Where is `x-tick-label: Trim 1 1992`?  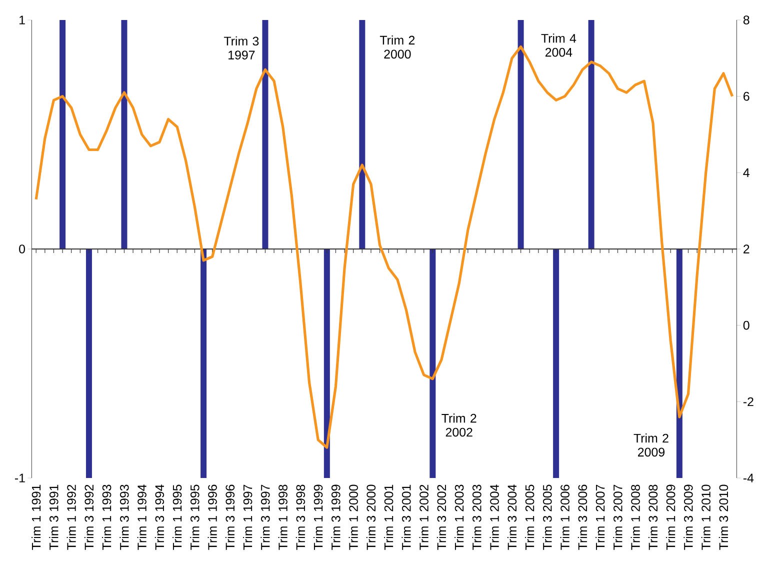 x-tick-label: Trim 1 1992 is located at coordinates (71, 517).